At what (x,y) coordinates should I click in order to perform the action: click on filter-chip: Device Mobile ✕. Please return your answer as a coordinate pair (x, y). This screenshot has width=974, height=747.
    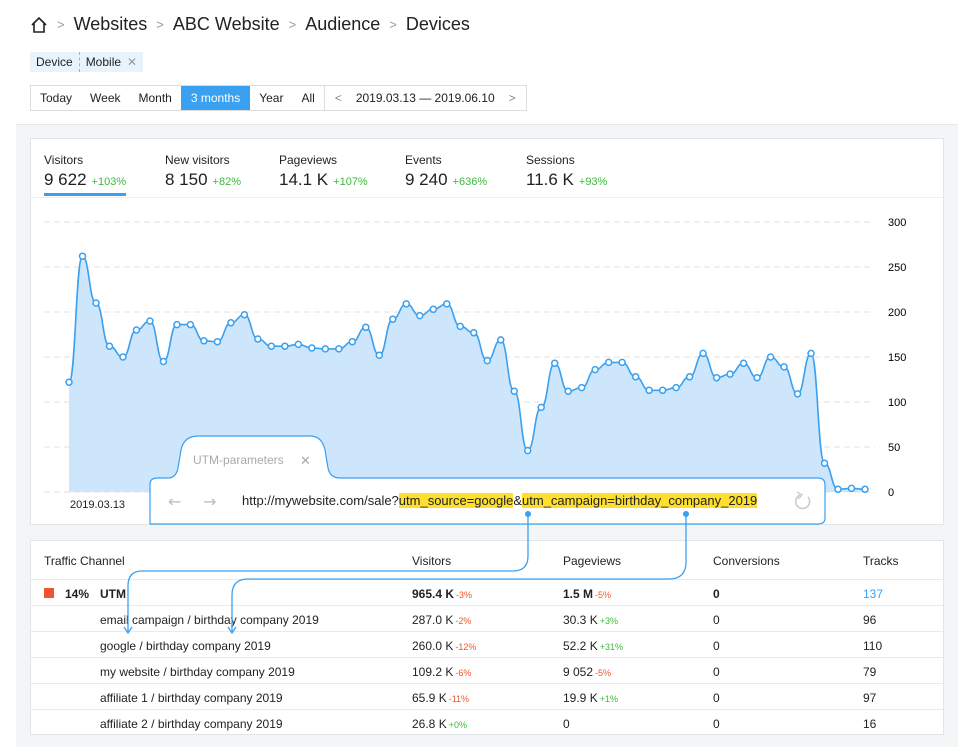
    Looking at the image, I should click on (87, 62).